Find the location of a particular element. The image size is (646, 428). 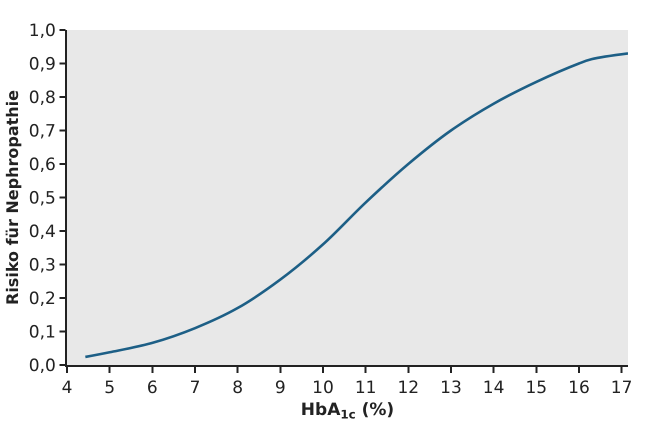

x-tick-label: 6 is located at coordinates (152, 388).